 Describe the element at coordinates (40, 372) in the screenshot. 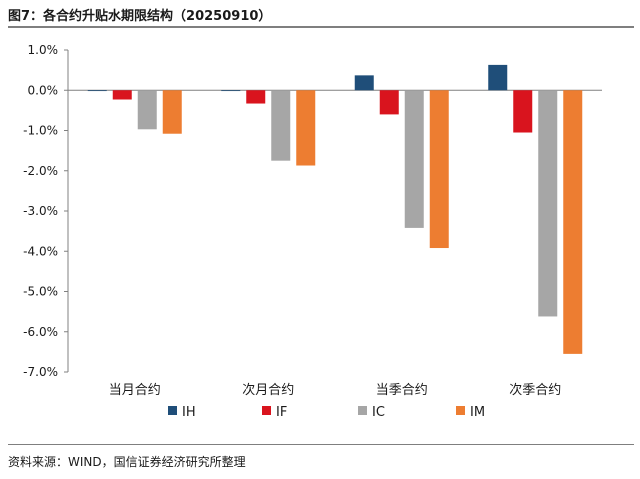

I see `y-tick-label: -7.0%` at that location.